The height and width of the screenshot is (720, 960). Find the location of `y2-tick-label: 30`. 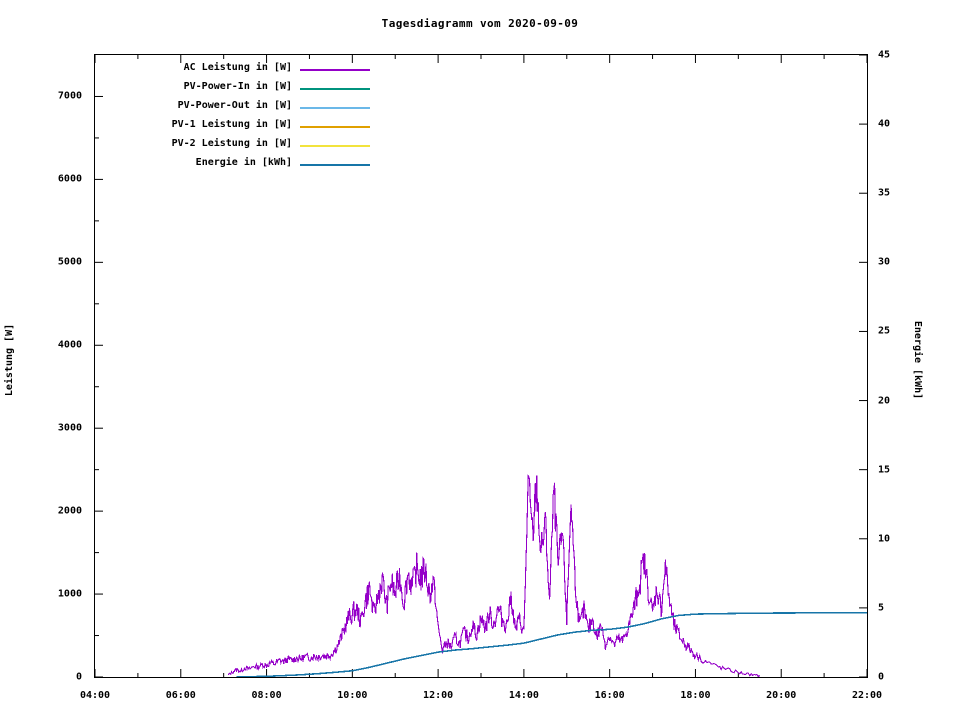

y2-tick-label: 30 is located at coordinates (884, 262).